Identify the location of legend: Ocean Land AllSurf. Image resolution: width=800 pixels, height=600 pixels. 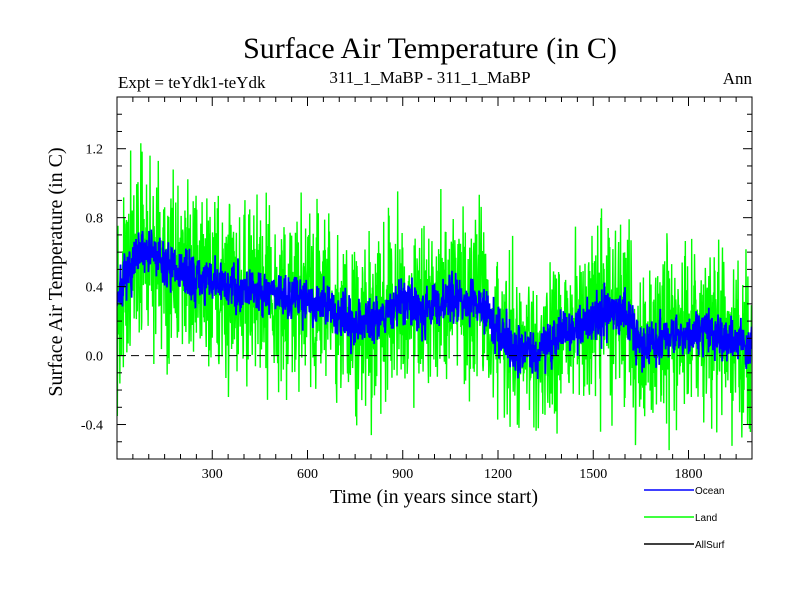
(684, 518).